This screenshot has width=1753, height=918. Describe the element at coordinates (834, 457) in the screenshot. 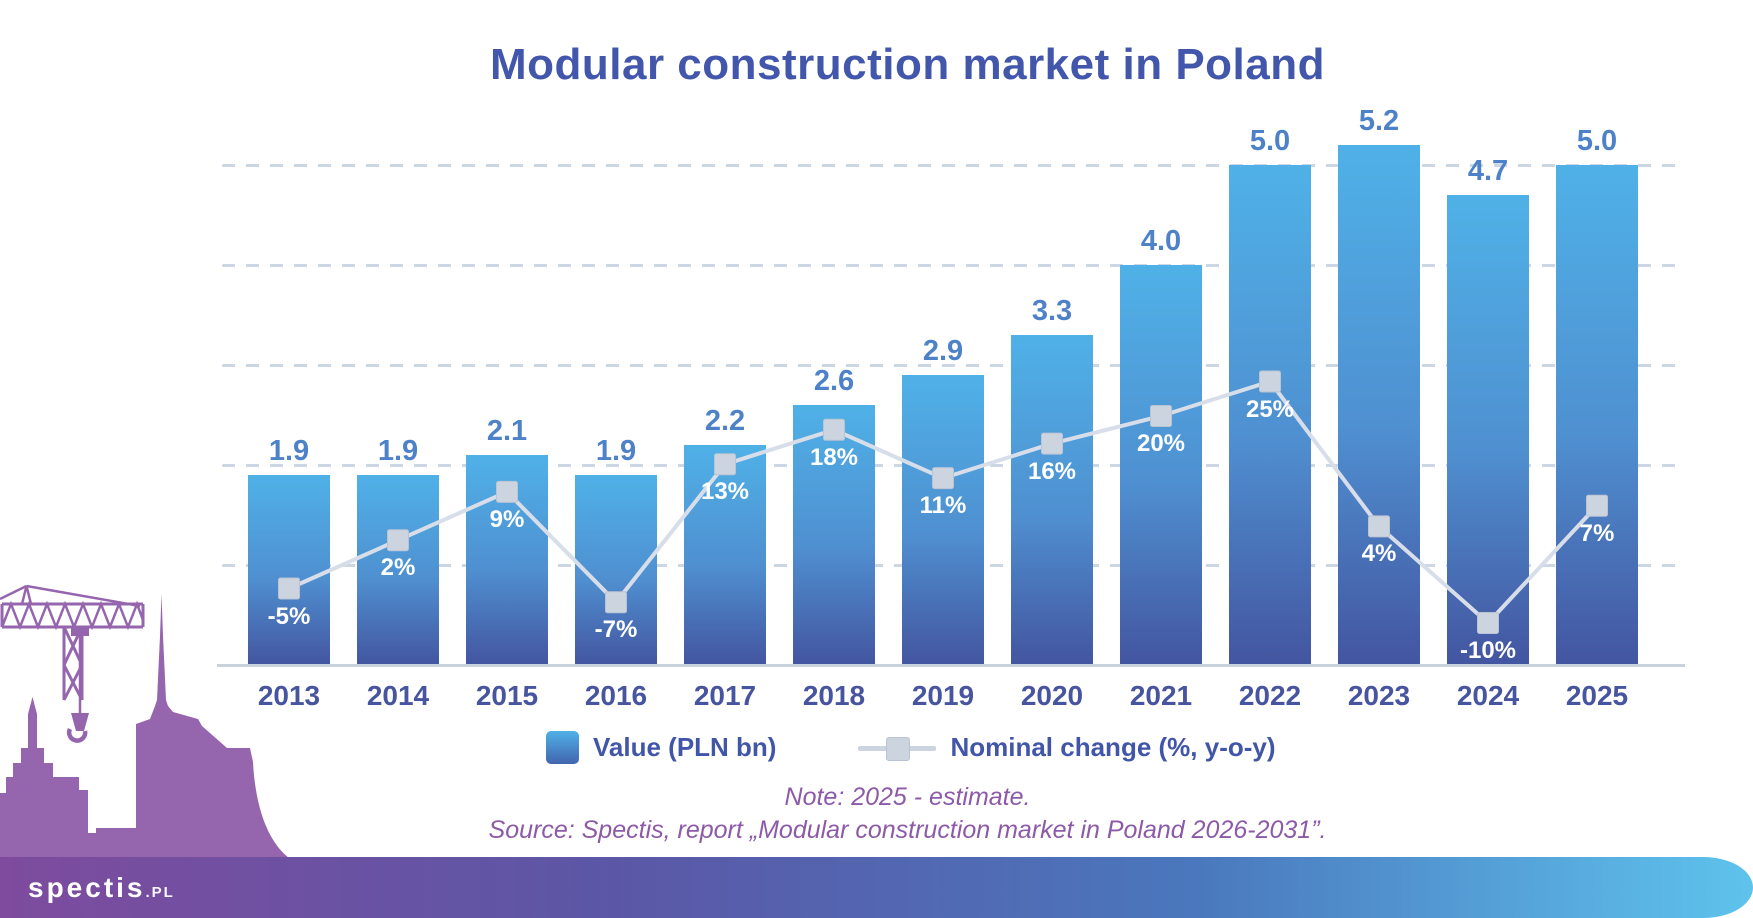

I see `pct-label: 18%` at that location.